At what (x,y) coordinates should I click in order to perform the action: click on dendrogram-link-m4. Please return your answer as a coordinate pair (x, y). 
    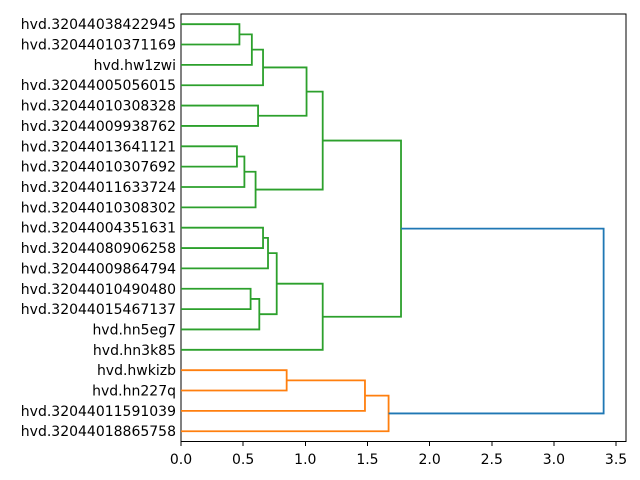
    Looking at the image, I should click on (220, 115).